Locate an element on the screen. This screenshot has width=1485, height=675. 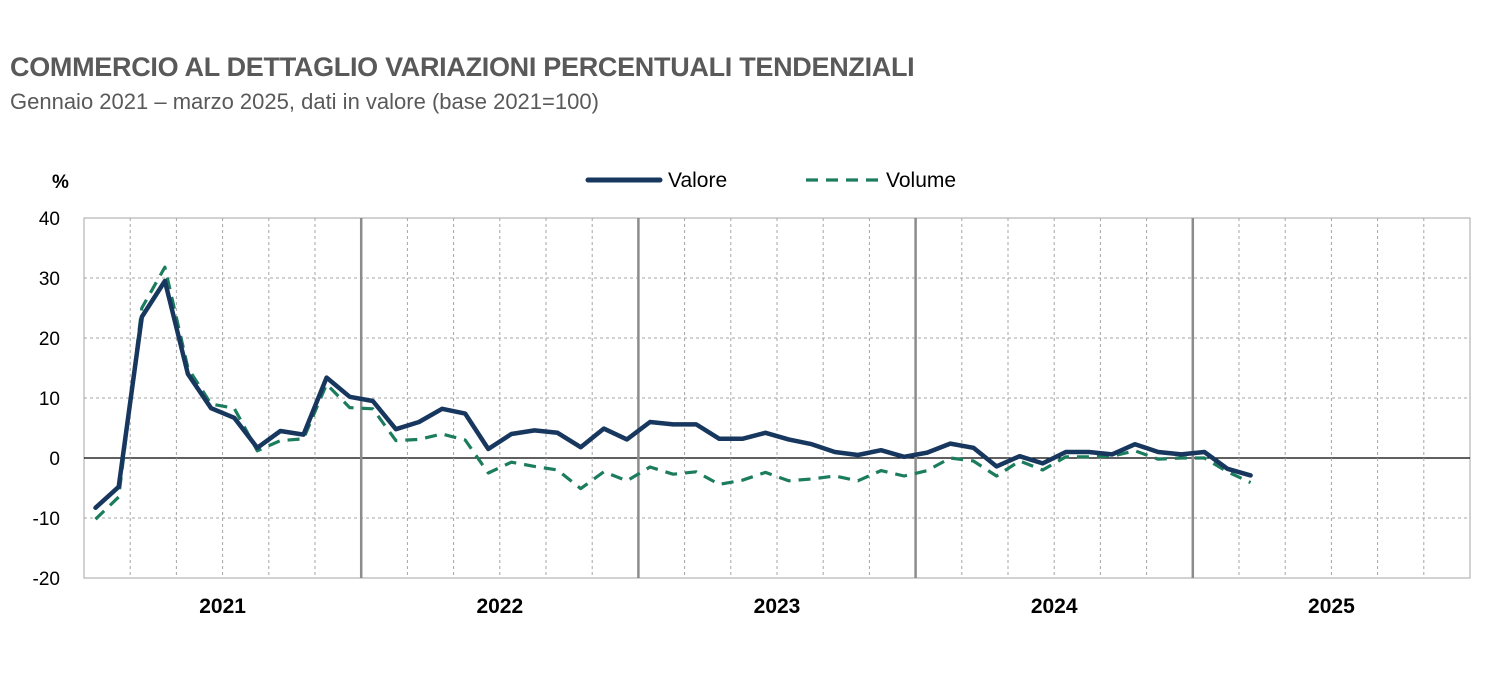
legend: Valore Volume is located at coordinates (770, 180).